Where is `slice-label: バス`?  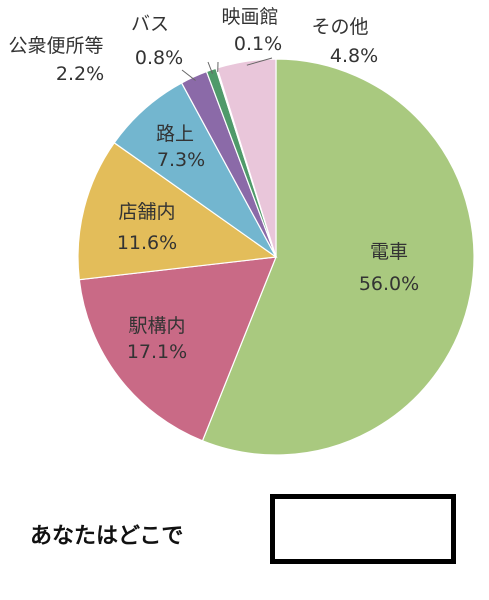 slice-label: バス is located at coordinates (150, 24).